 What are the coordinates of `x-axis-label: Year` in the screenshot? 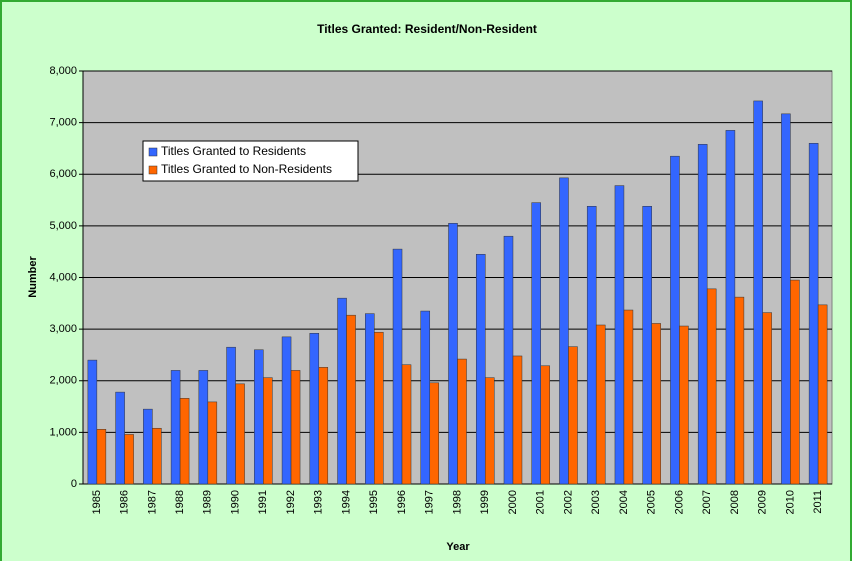 It's located at (458, 547).